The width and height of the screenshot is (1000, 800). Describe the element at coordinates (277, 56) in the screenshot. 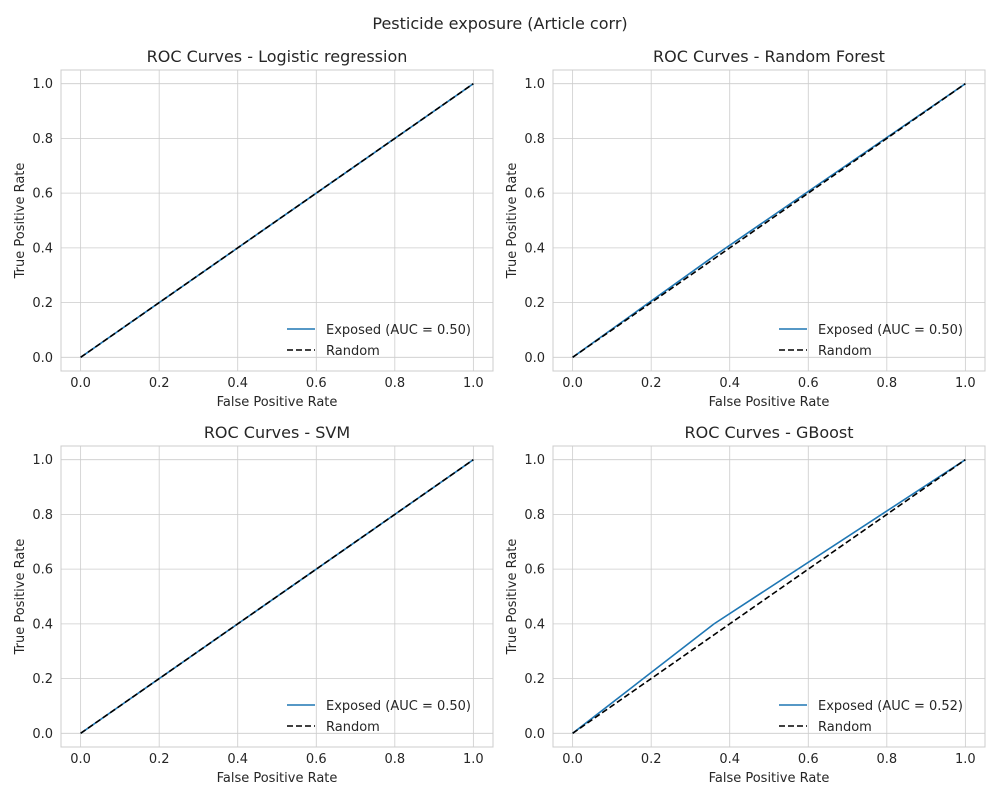

I see `chart-title: ROC Curves - Logistic regression` at that location.